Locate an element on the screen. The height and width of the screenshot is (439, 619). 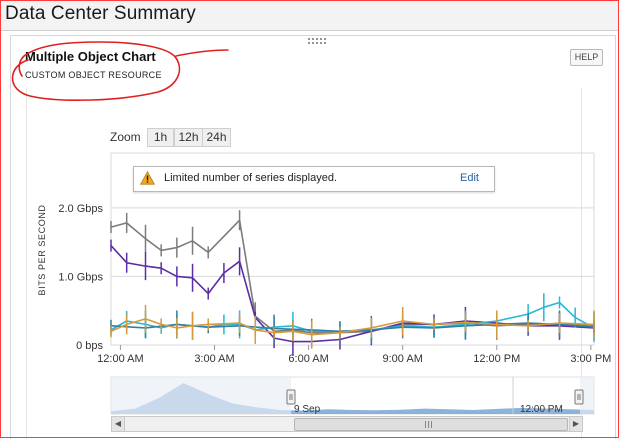
help-button: HELP is located at coordinates (586, 57).